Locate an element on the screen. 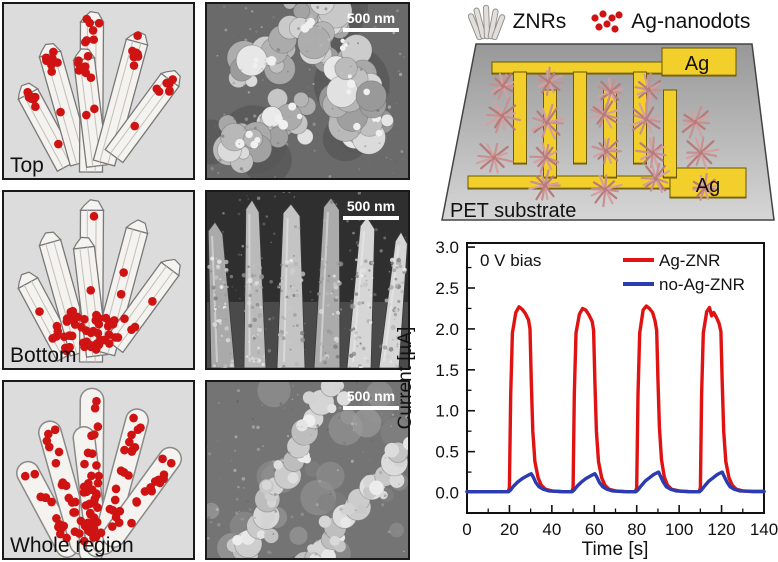 This screenshot has height=562, width=778. device-graphics is located at coordinates (608, 132).